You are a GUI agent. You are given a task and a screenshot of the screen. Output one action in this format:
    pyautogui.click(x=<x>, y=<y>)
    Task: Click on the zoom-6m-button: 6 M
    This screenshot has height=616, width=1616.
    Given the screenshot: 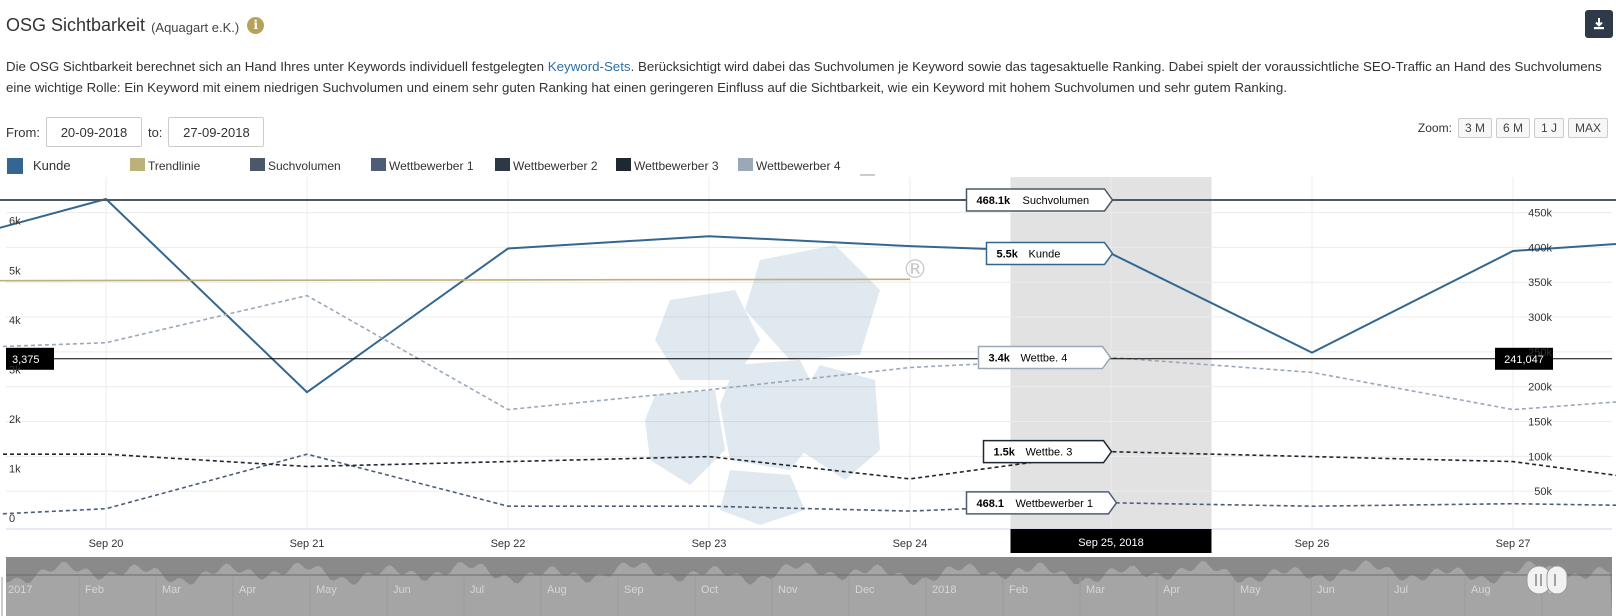 What is the action you would take?
    pyautogui.click(x=1512, y=128)
    